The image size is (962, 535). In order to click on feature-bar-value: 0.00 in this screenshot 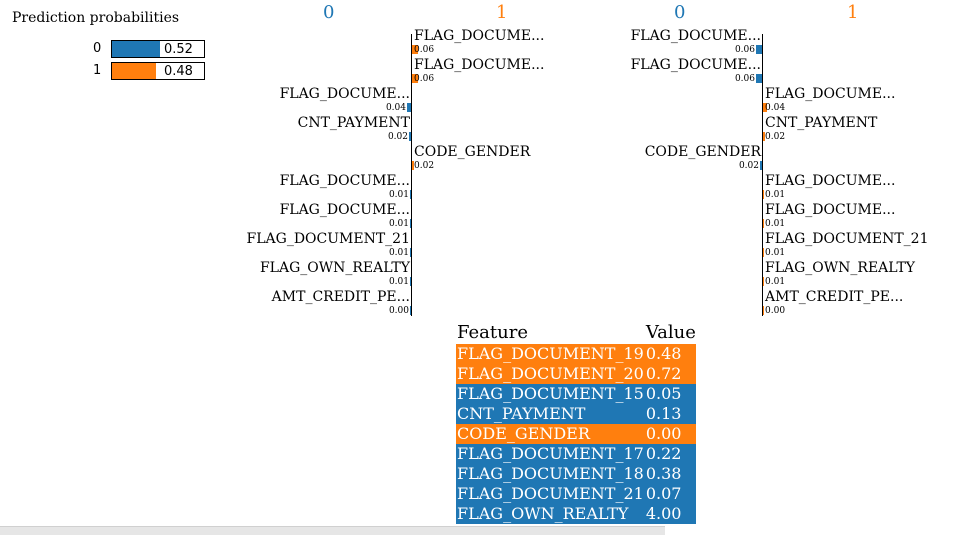, I will do `click(775, 311)`.